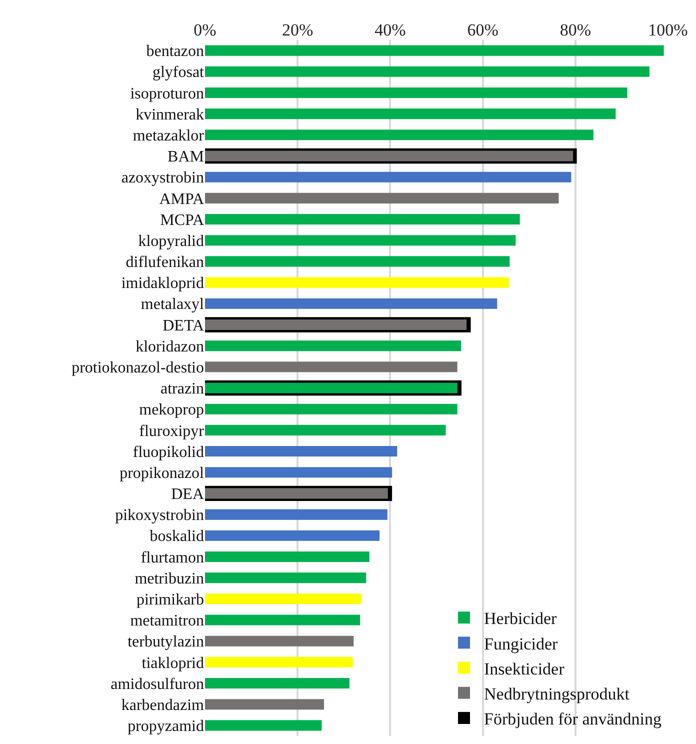 The width and height of the screenshot is (696, 744). I want to click on y-tick-label: protiokonazol-destio, so click(138, 368).